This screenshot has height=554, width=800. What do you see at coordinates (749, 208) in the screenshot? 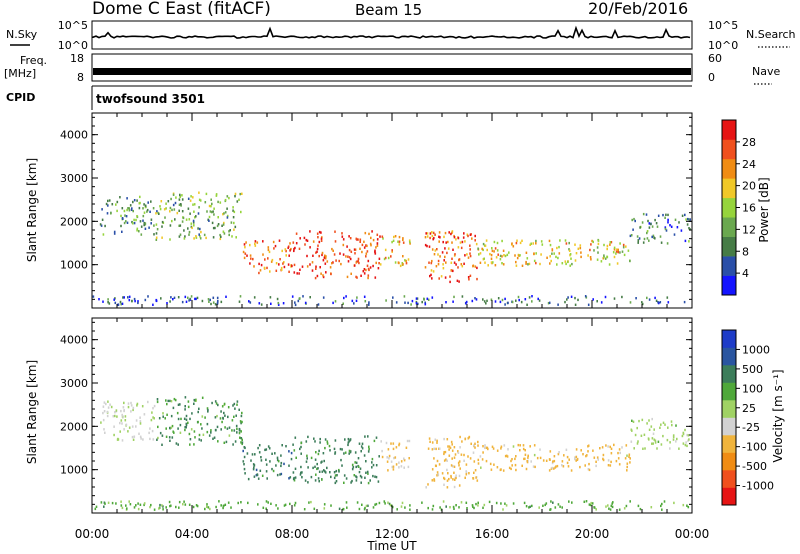
I see `colorbar-tick-label: 16` at bounding box center [749, 208].